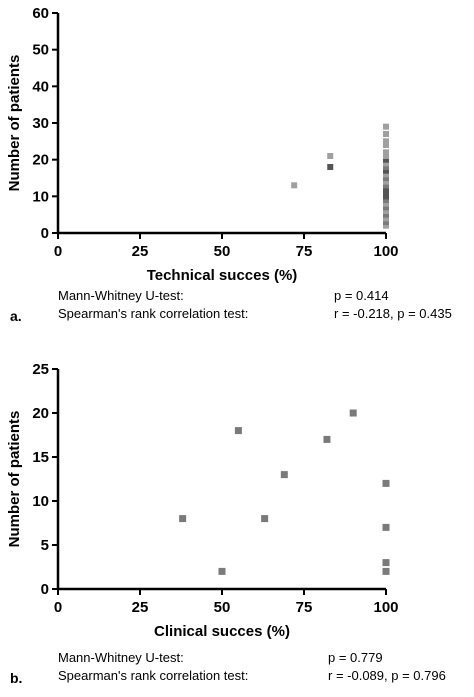  I want to click on chart-a-x-tick-label: 0, so click(58, 251).